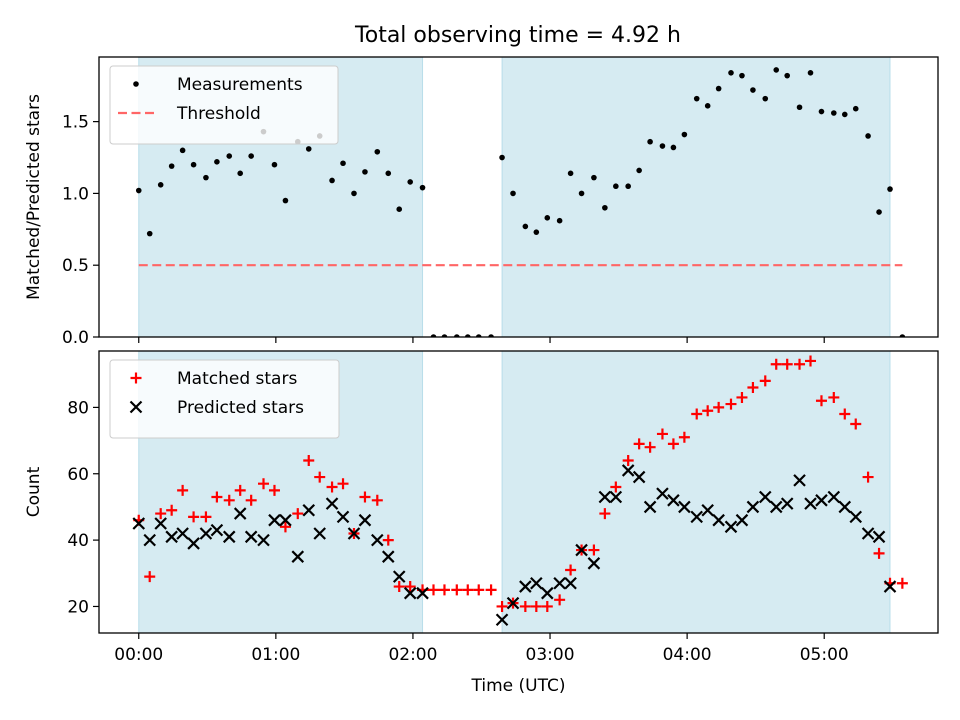 The width and height of the screenshot is (960, 720). I want to click on figure-title: Total observing time = 4.92 h, so click(517, 35).